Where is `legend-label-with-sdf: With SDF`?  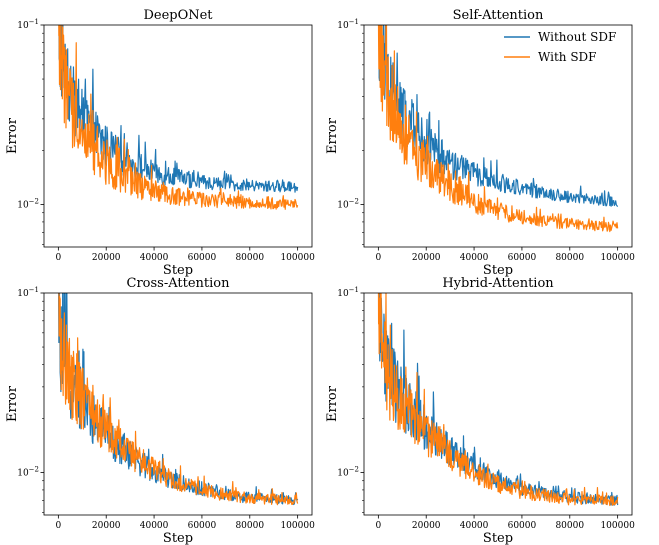
legend-label-with-sdf: With SDF is located at coordinates (567, 57).